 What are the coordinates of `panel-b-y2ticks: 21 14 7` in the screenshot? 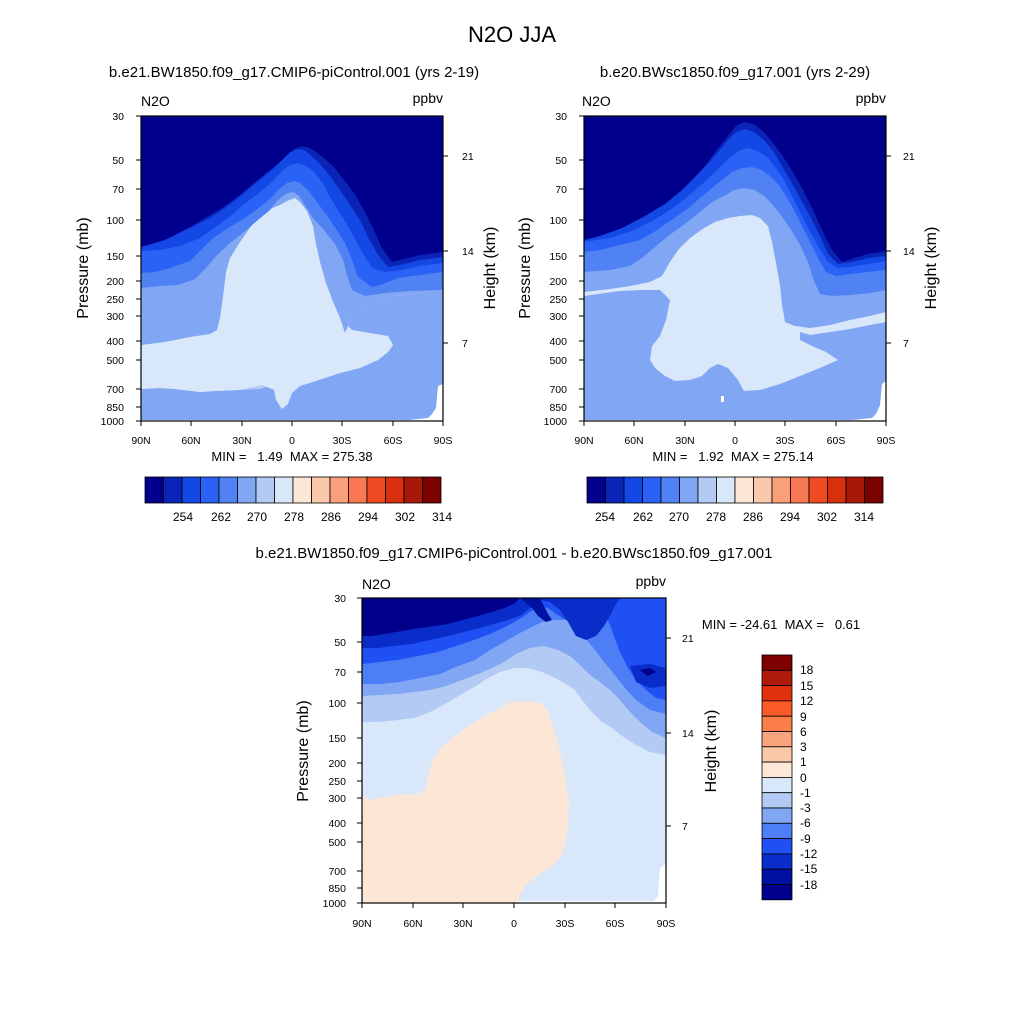 It's located at (900, 250).